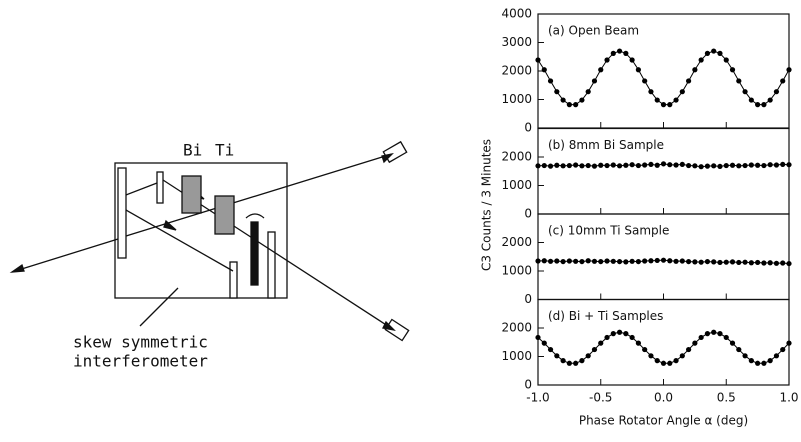  Describe the element at coordinates (255, 216) in the screenshot. I see `rotation-arrow` at that location.